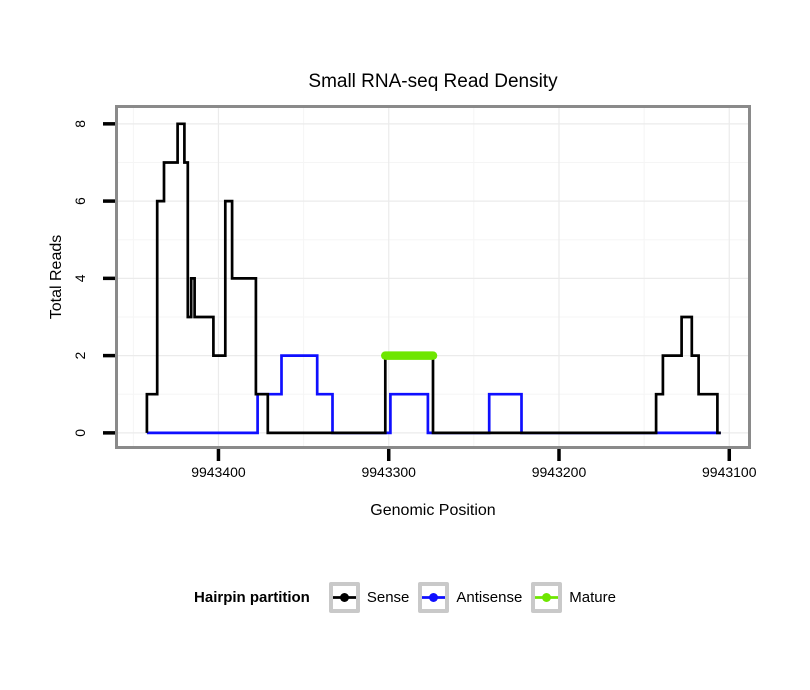 The image size is (810, 690). Describe the element at coordinates (56, 277) in the screenshot. I see `y-axis-title: Total Reads` at that location.